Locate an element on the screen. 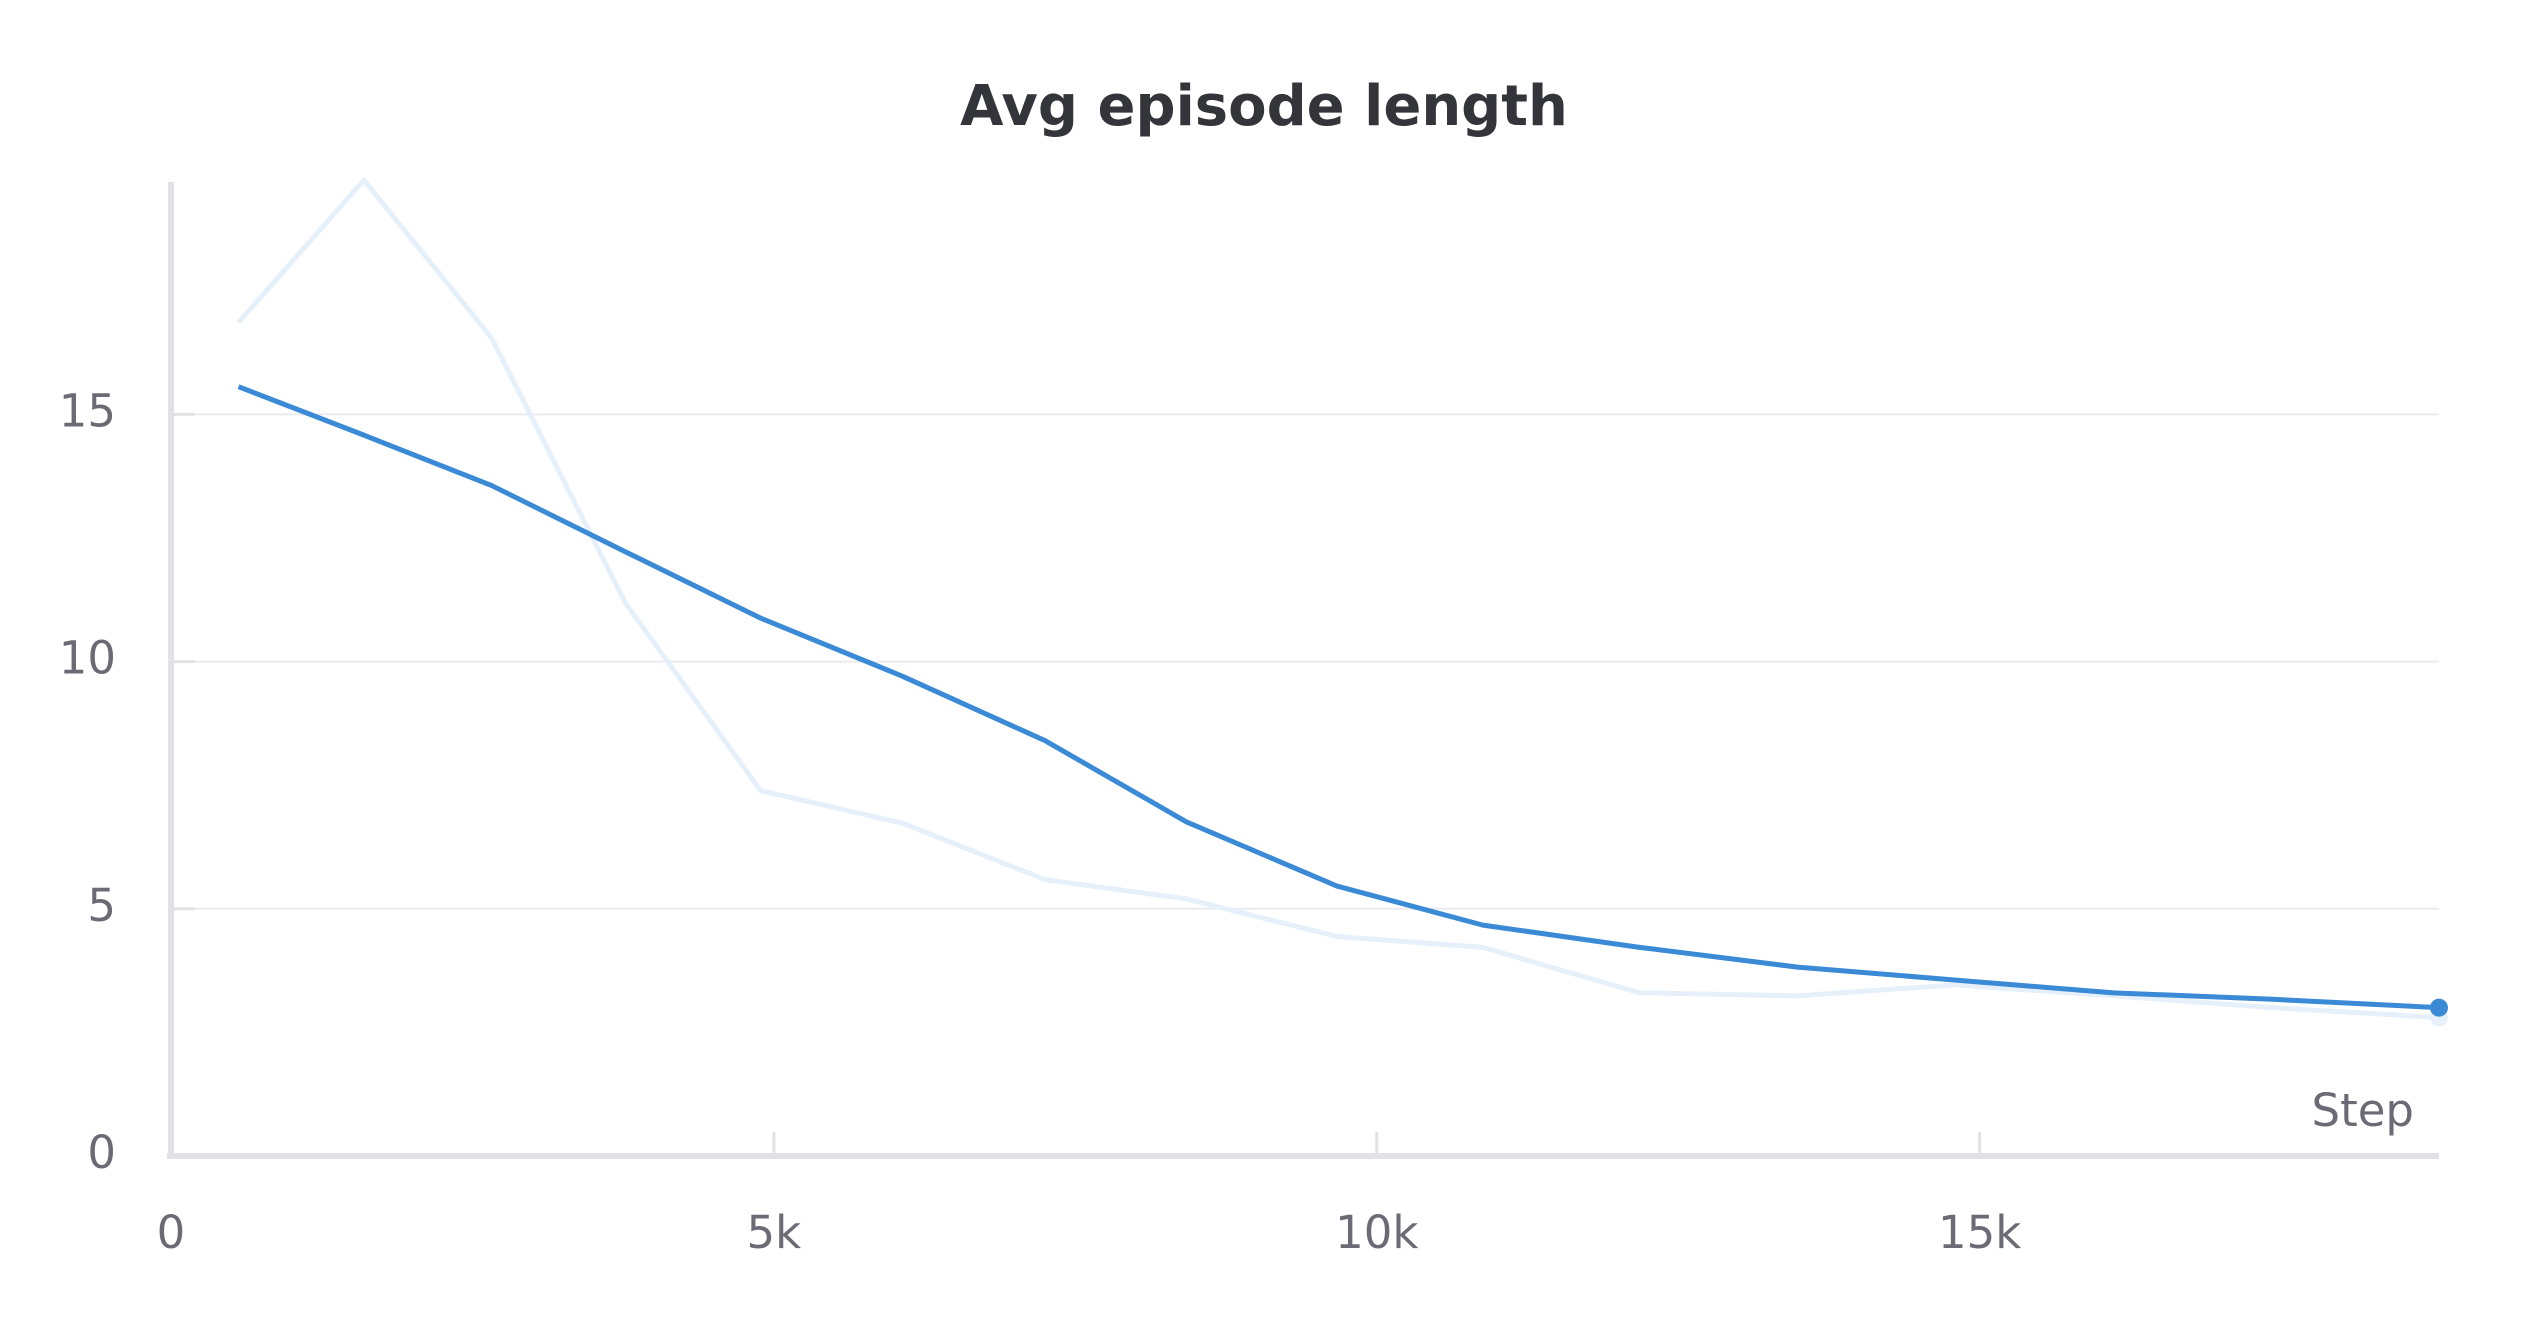 This screenshot has width=2528, height=1328. x-tick-label: 5k is located at coordinates (774, 1232).